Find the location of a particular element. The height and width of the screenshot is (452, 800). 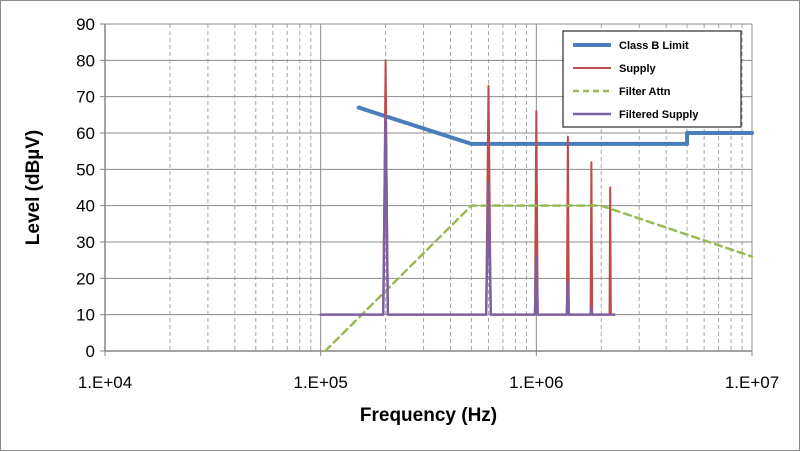

y-tick-label: 70 is located at coordinates (85, 97).